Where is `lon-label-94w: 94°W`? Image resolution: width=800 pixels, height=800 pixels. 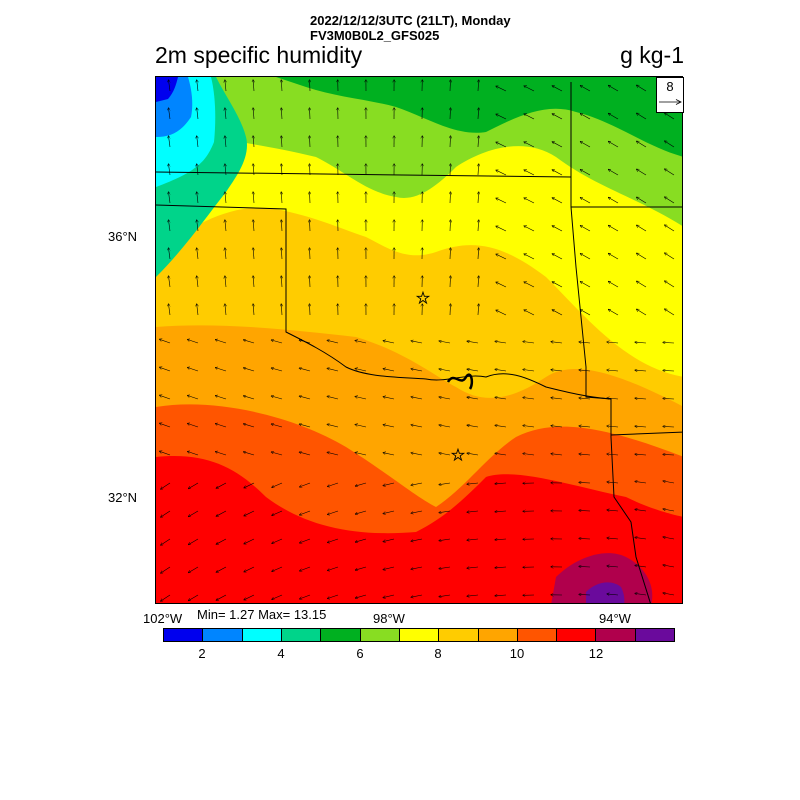
lon-label-94w: 94°W is located at coordinates (615, 618).